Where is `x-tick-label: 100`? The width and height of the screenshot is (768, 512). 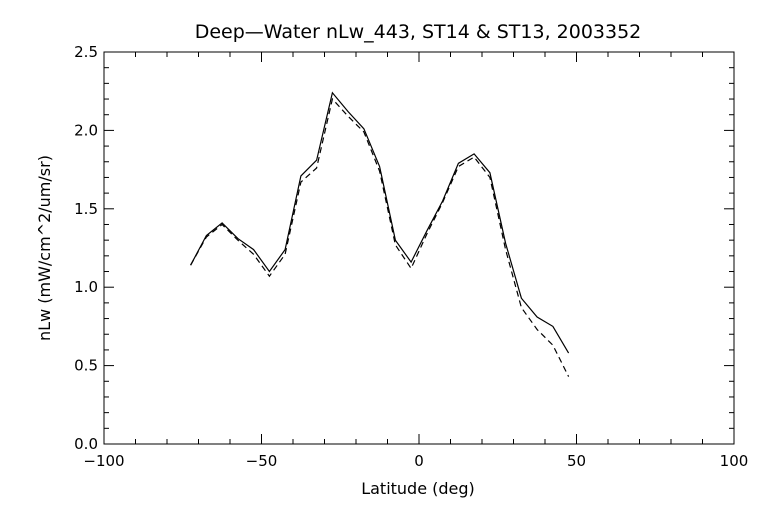 x-tick-label: 100 is located at coordinates (734, 461).